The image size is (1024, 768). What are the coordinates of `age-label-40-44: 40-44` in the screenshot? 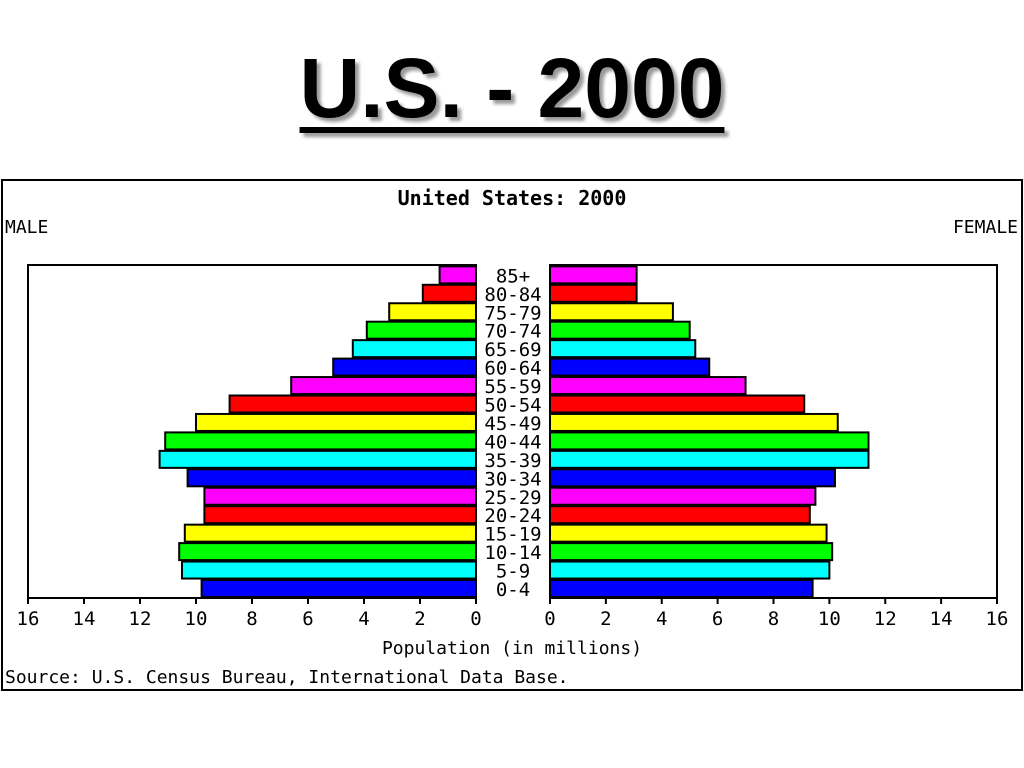 It's located at (512, 442).